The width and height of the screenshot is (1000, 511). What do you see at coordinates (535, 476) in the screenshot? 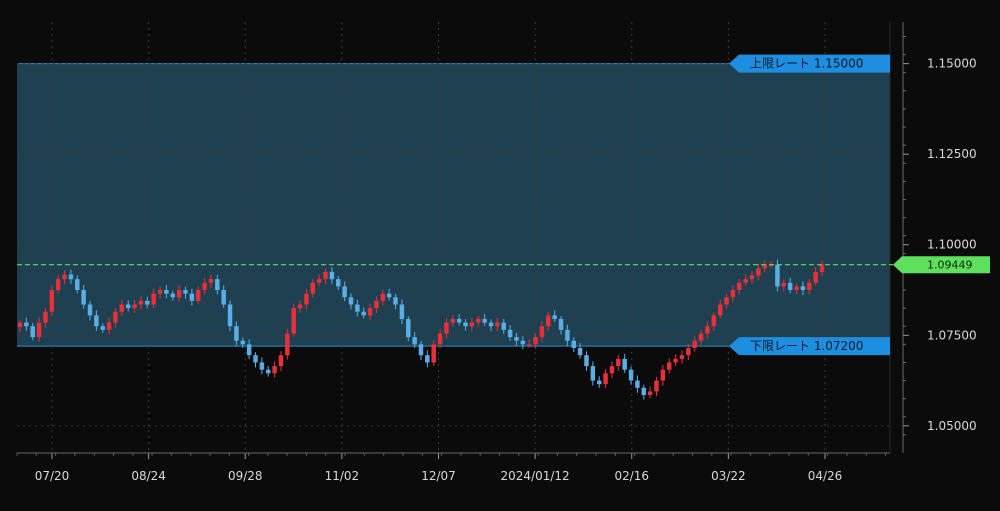
I see `x-tick-label: 2024/01/12` at bounding box center [535, 476].